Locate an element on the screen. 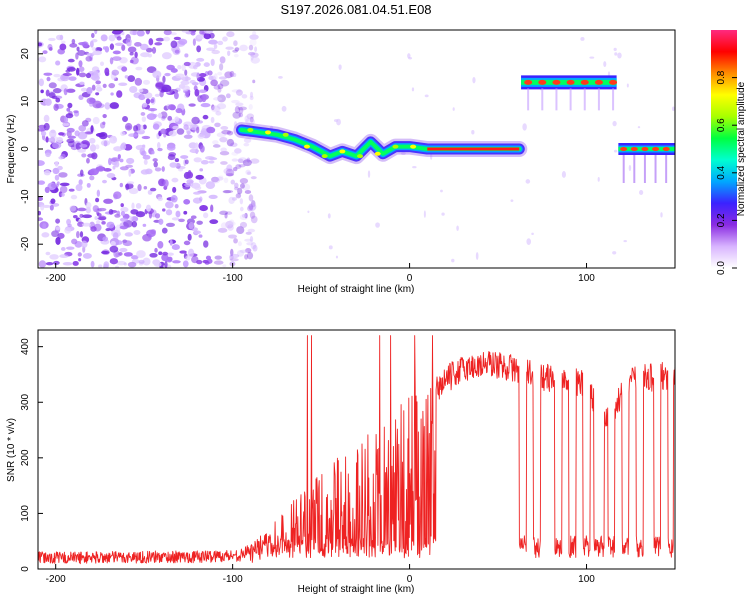 The image size is (750, 600). snr-y-label: SNR (10 * v/v) is located at coordinates (11, 450).